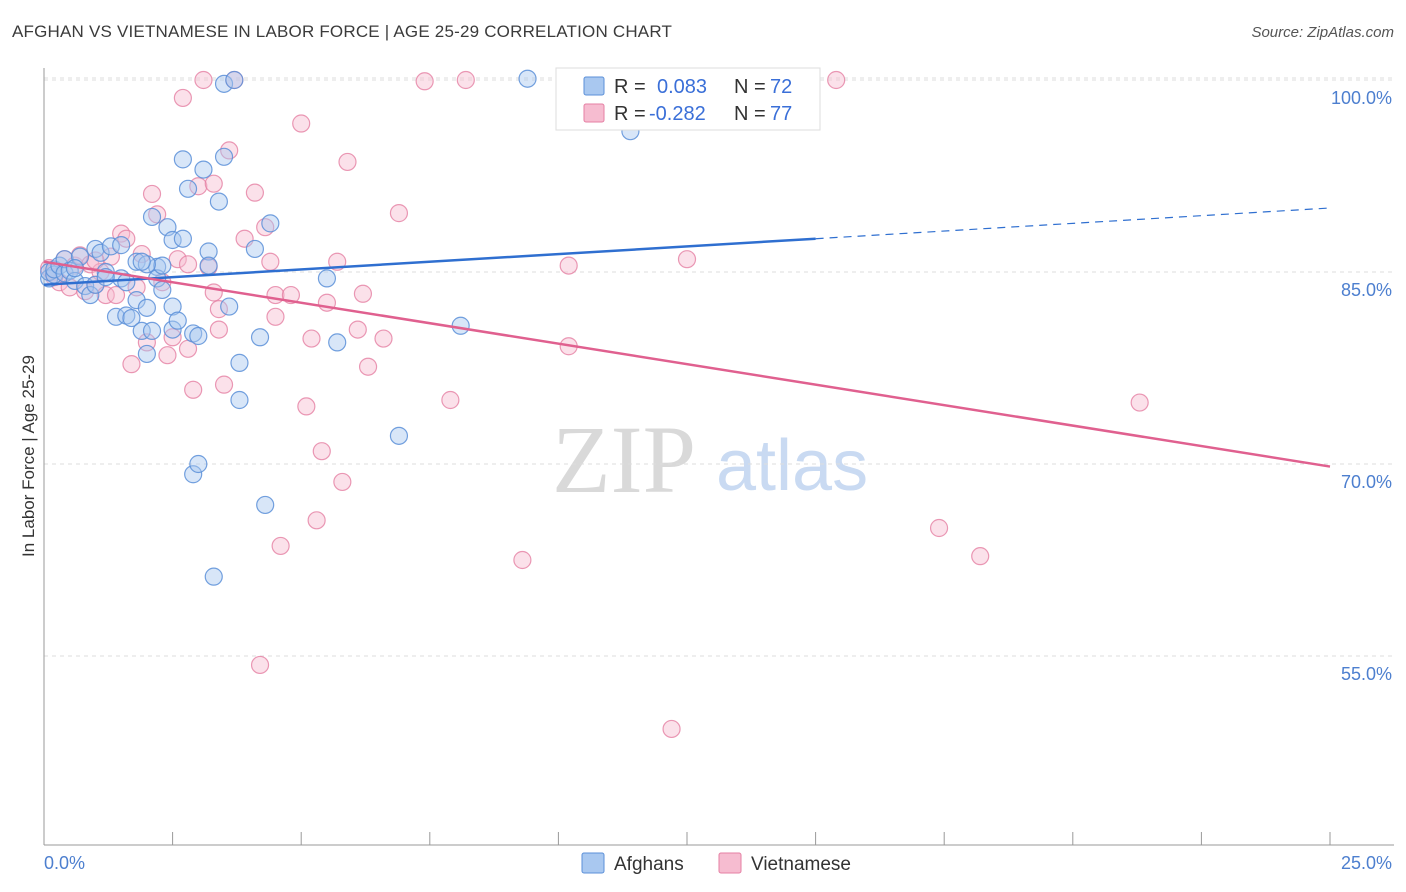 Image resolution: width=1406 pixels, height=892 pixels. I want to click on stats-legend: R = 0.083 N = 72 R = -0.282 N = 77, so click(688, 99).